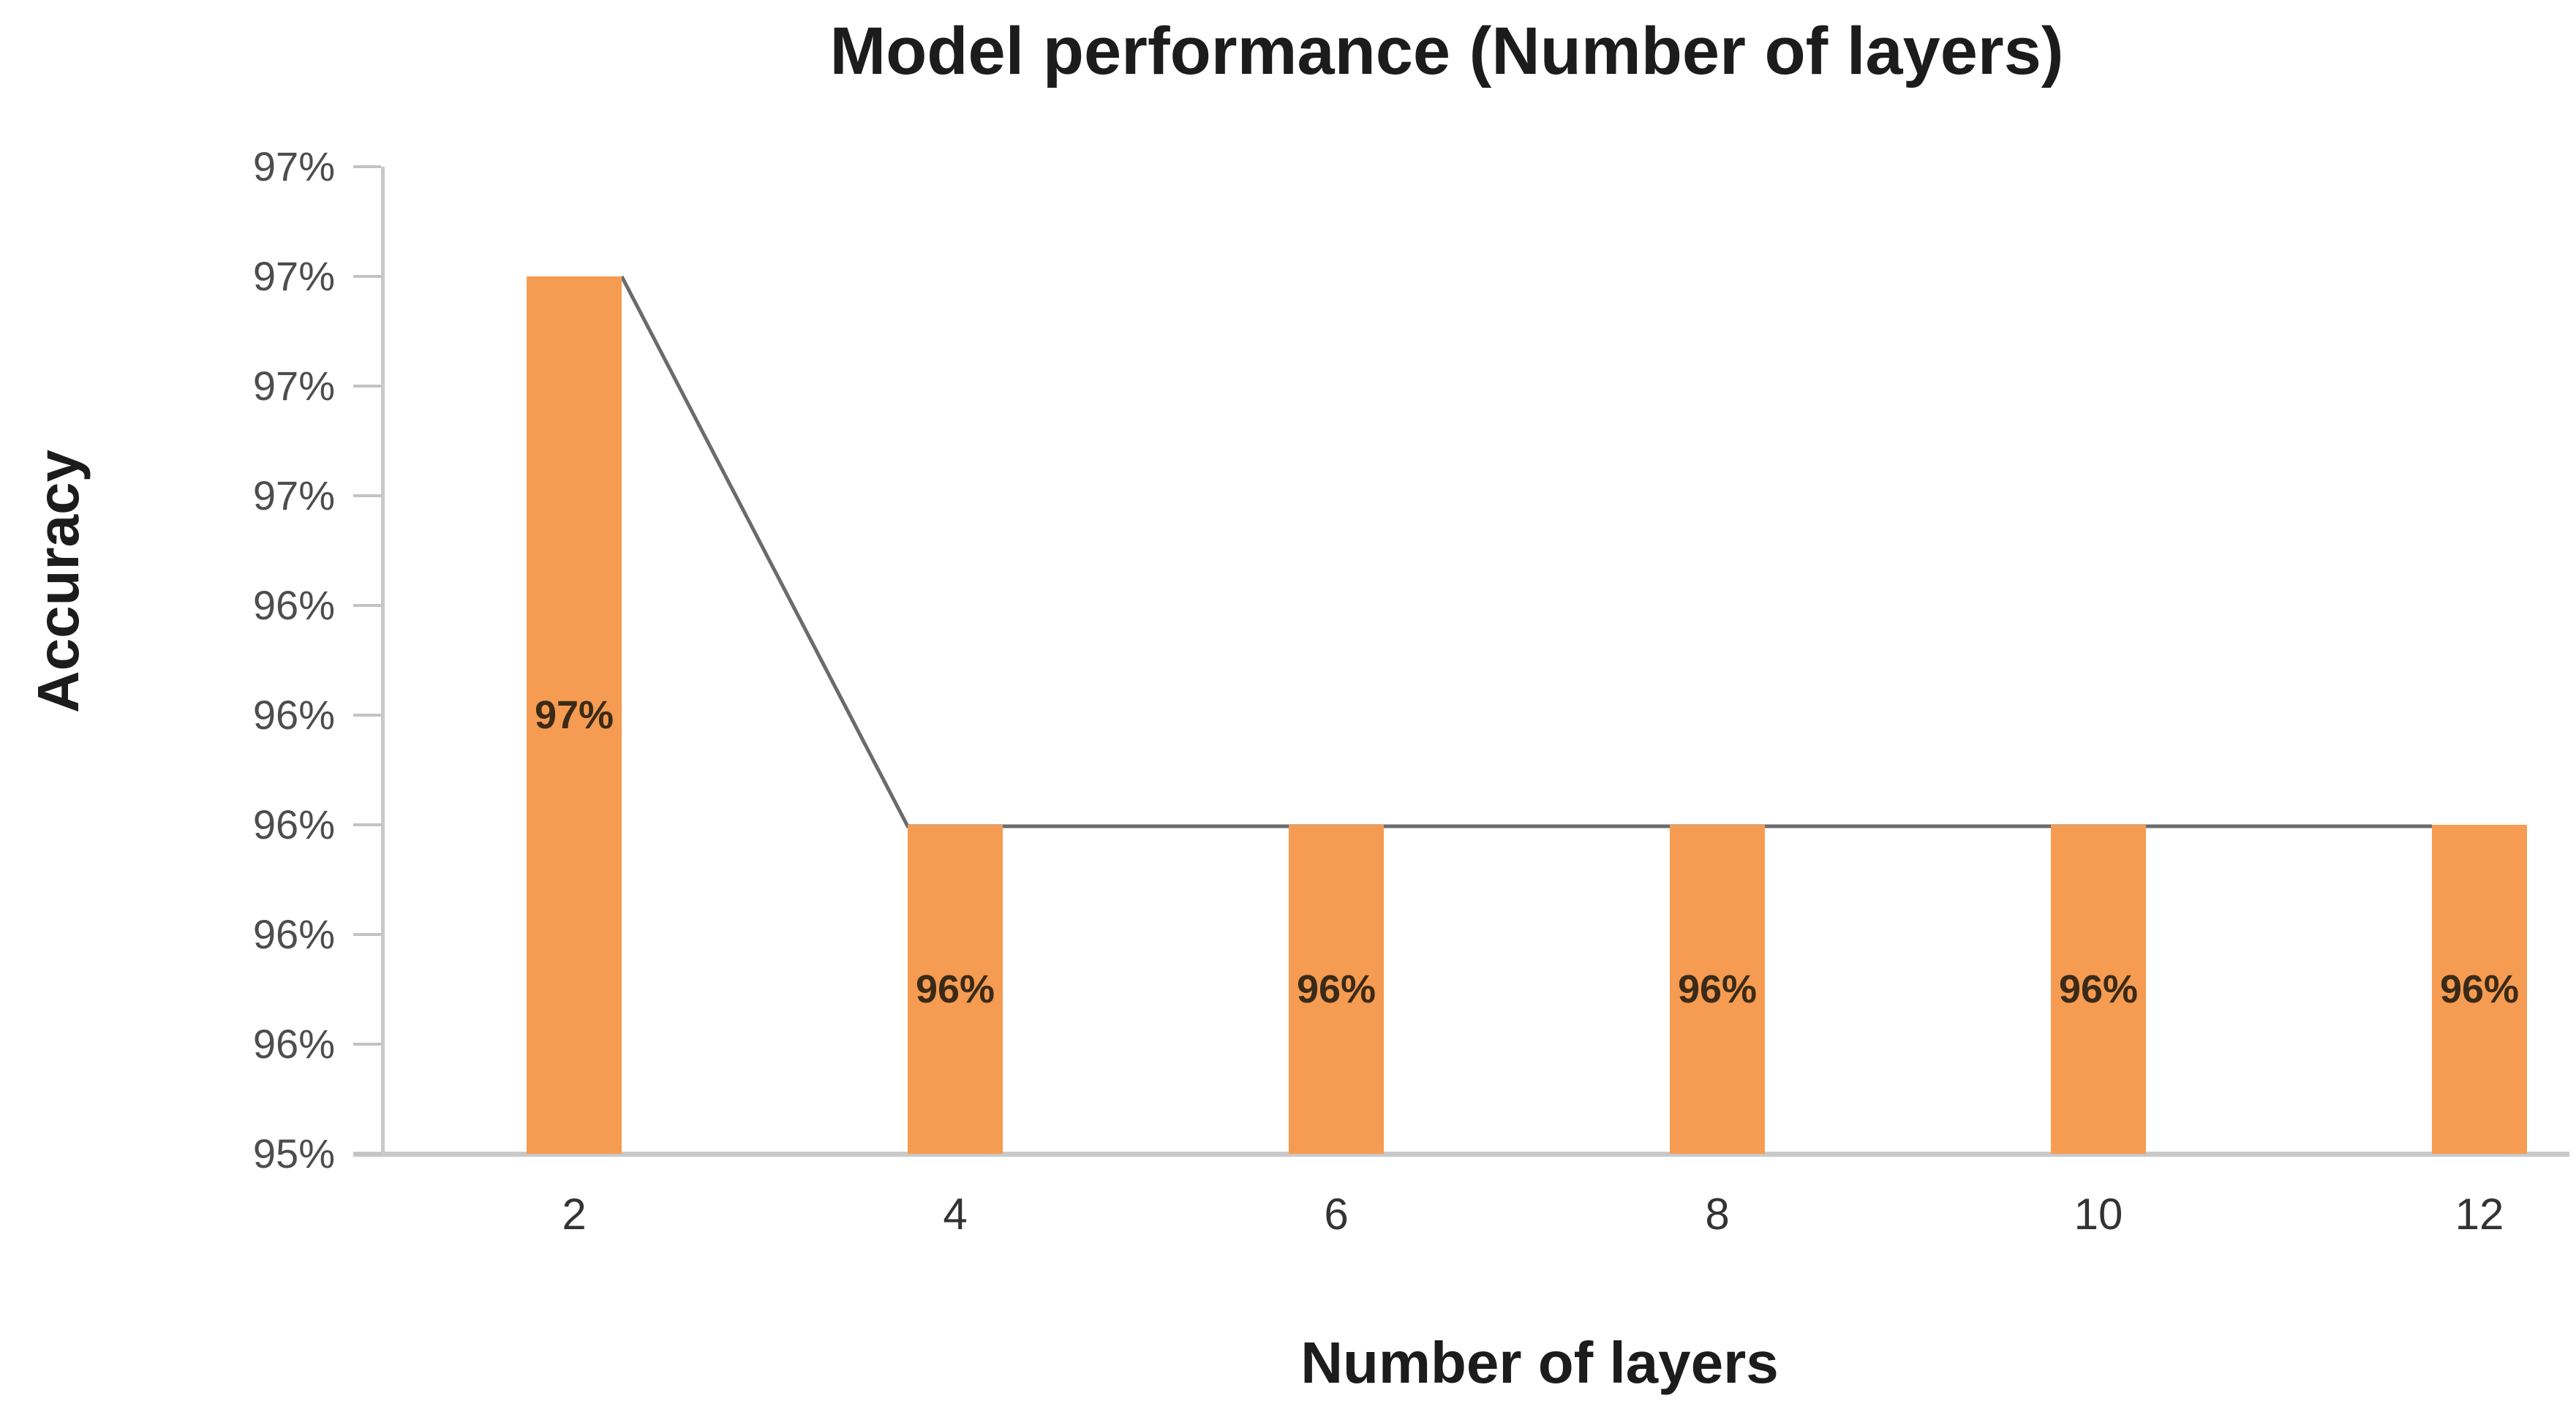 This screenshot has width=2576, height=1420. What do you see at coordinates (2479, 1214) in the screenshot?
I see `x-tick-label: 12` at bounding box center [2479, 1214].